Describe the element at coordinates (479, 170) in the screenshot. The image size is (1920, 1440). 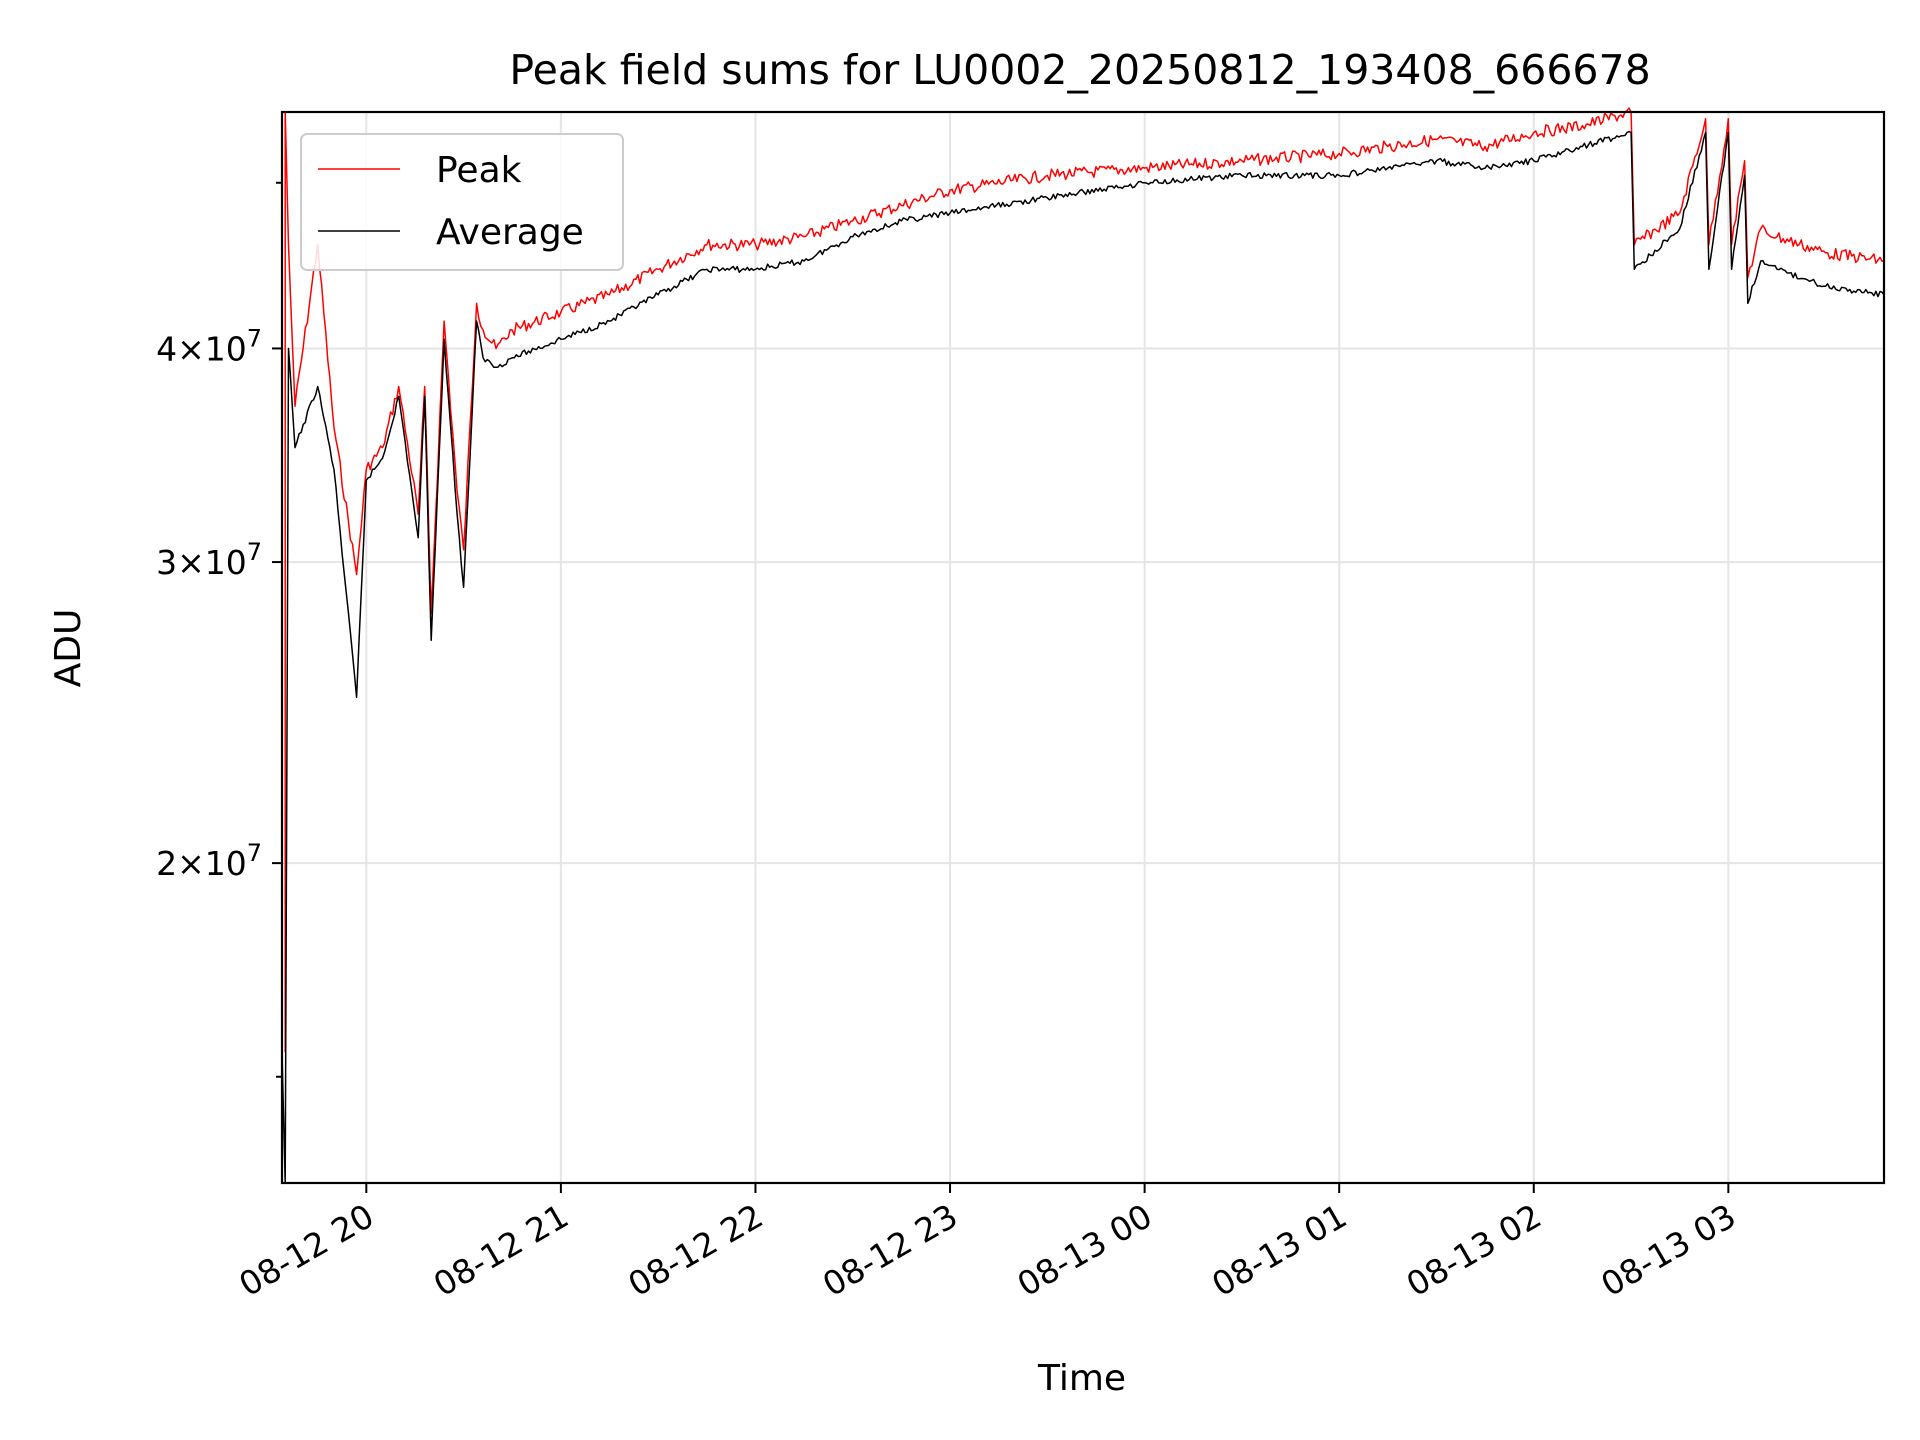
I see `legend-label-peak: Peak` at that location.